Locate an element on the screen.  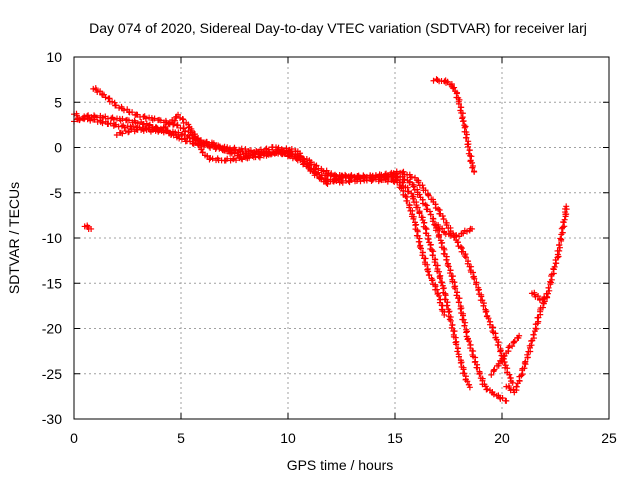
x-tick-label: 25 is located at coordinates (609, 438).